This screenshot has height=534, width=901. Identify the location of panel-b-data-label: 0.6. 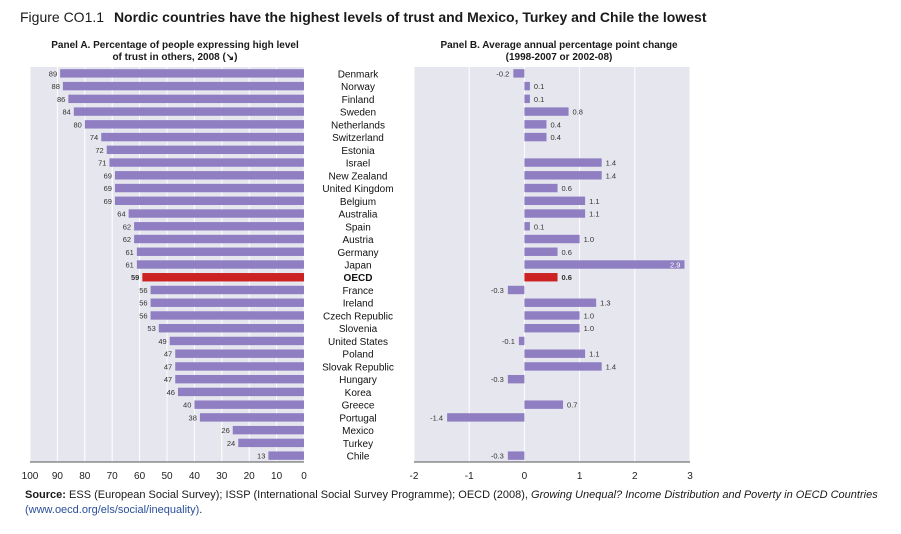
(567, 188).